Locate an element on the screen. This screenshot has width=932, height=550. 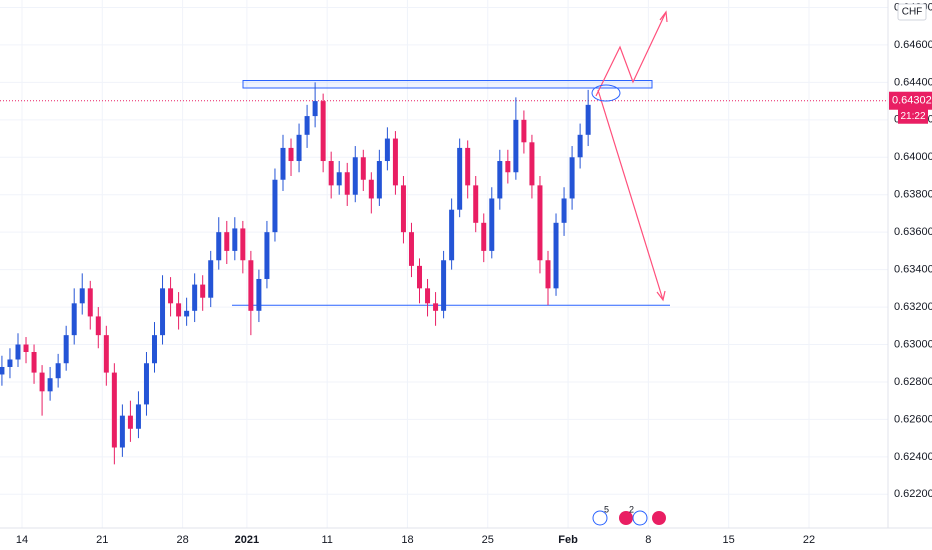
y-tick-label: 0.62600 is located at coordinates (913, 419).